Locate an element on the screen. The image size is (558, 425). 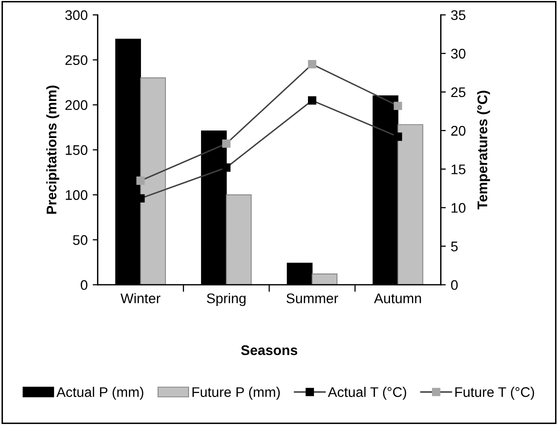
x-tick-label: Winter is located at coordinates (140, 298).